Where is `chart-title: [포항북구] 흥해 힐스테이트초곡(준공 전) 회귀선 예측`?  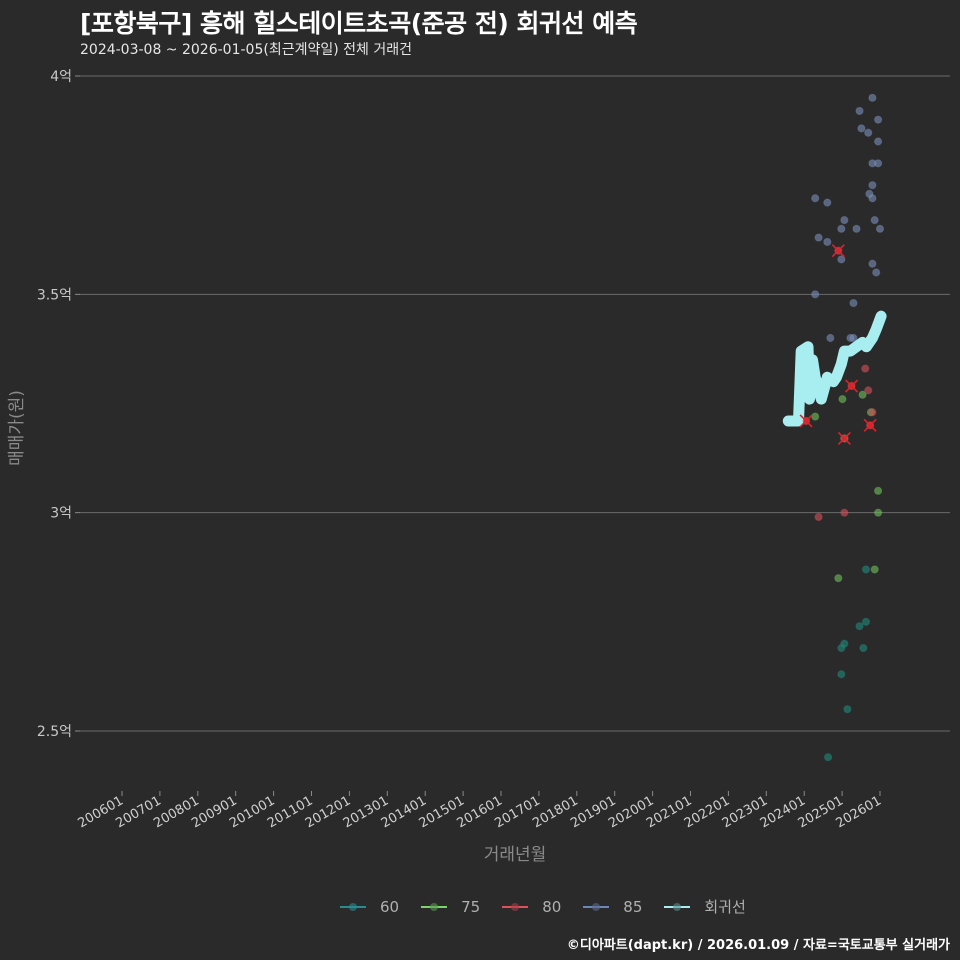
chart-title: [포항북구] 흥해 힐스테이트초곡(준공 전) 회귀선 예측 is located at coordinates (359, 23).